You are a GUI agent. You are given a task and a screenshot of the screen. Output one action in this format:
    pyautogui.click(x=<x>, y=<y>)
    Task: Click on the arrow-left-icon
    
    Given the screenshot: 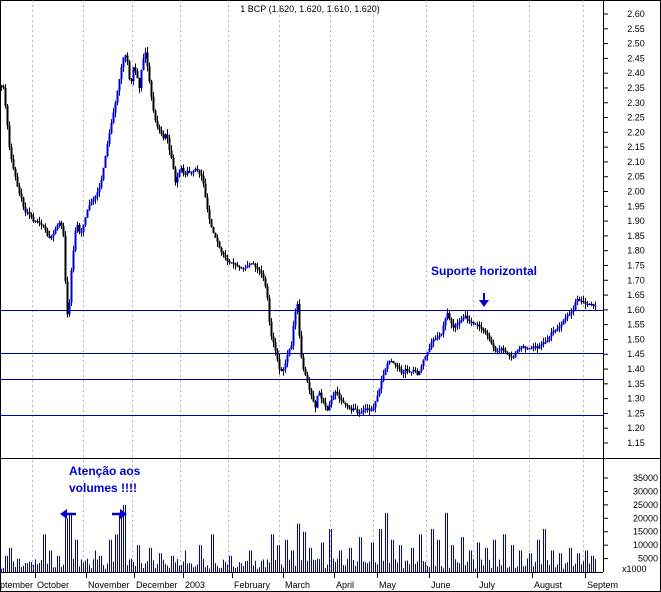 What is the action you would take?
    pyautogui.click(x=68, y=514)
    